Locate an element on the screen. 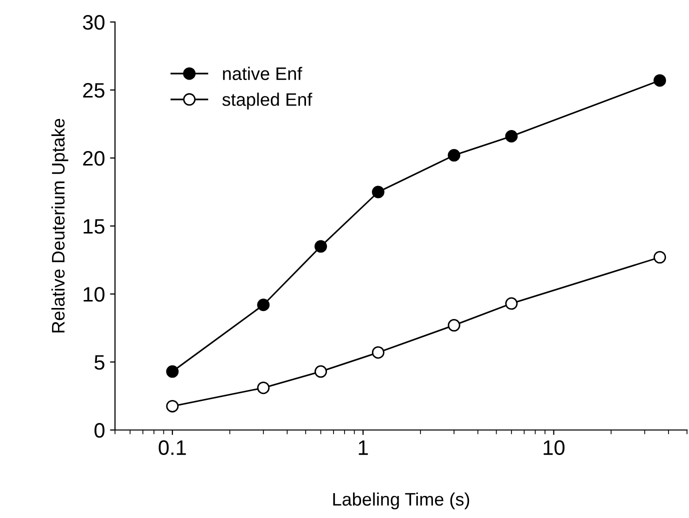 Image resolution: width=689 pixels, height=518 pixels. y-tick-label: 15 is located at coordinates (94, 226).